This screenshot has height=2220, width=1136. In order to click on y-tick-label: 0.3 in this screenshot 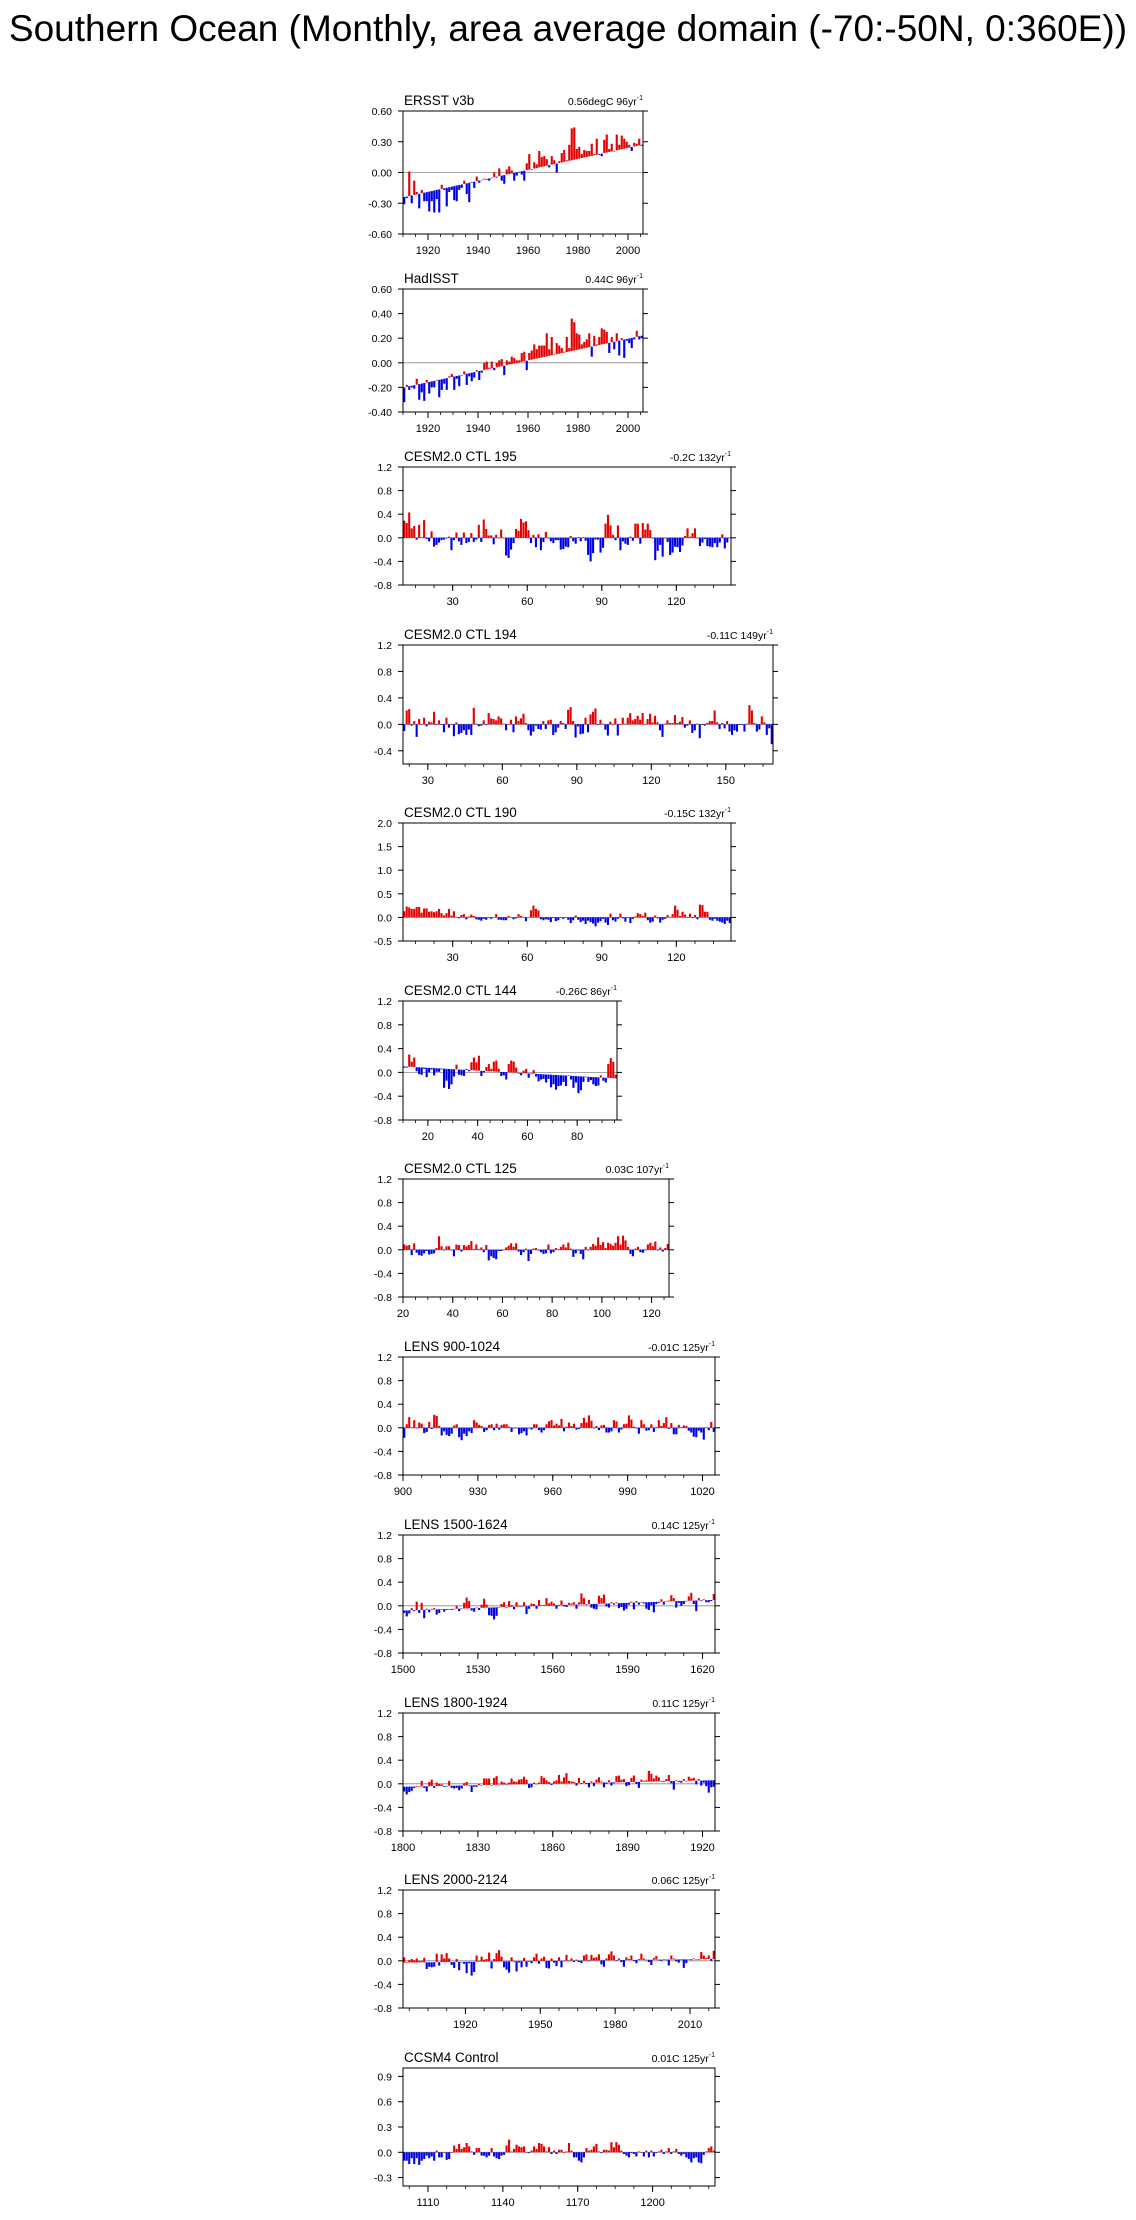, I will do `click(384, 2128)`.